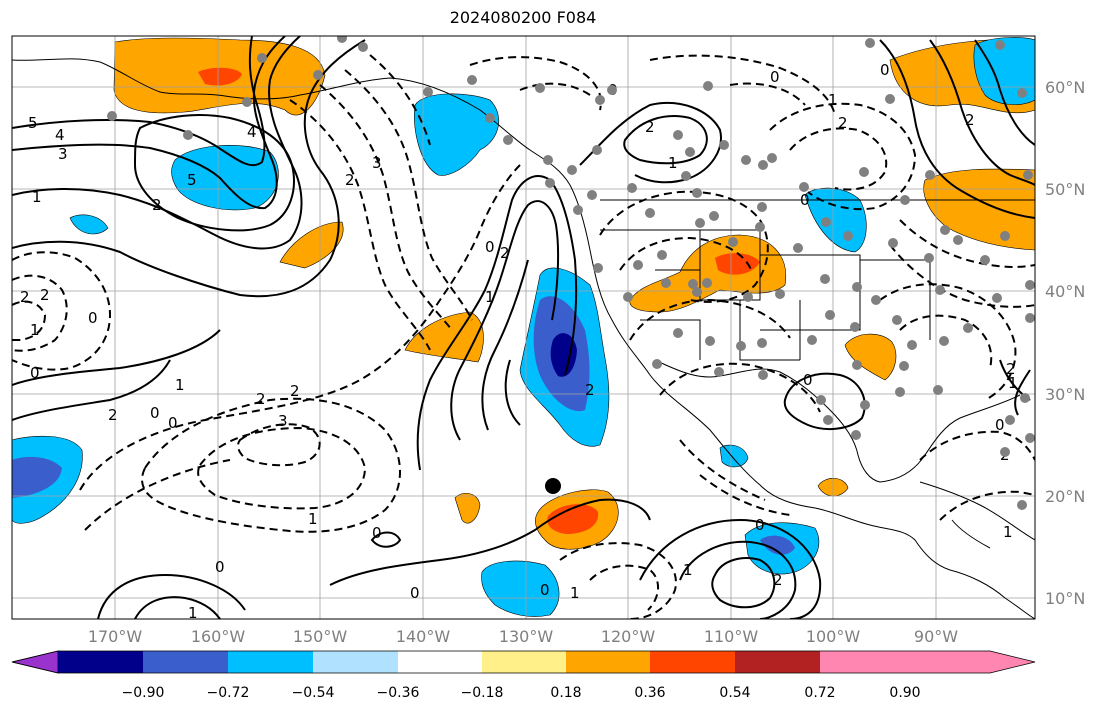 Image resolution: width=1105 pixels, height=712 pixels. I want to click on contour-label: 4, so click(60, 135).